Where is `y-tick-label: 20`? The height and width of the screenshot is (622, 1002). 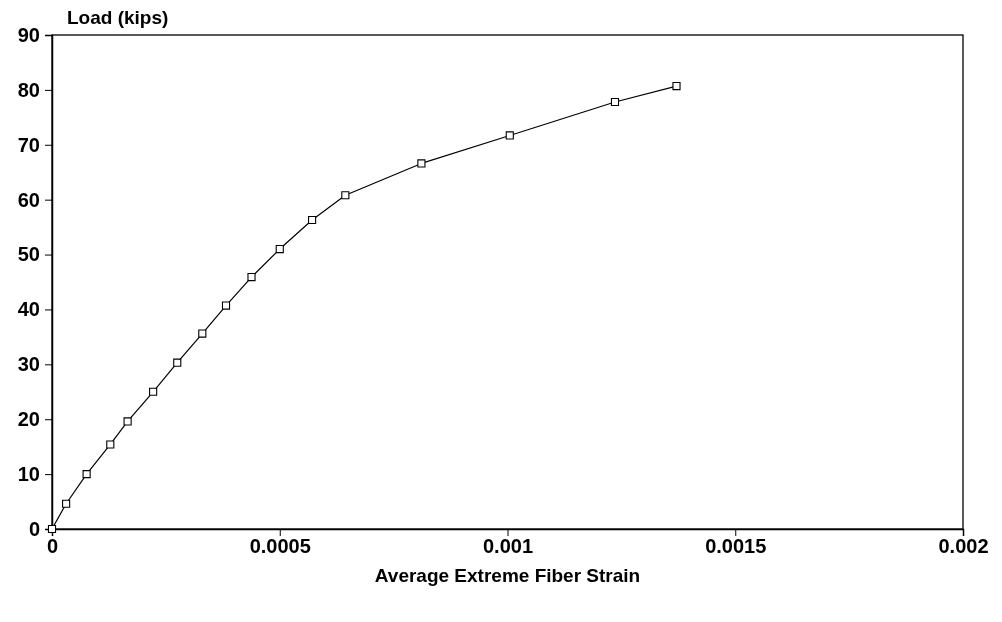
y-tick-label: 20 is located at coordinates (28, 419).